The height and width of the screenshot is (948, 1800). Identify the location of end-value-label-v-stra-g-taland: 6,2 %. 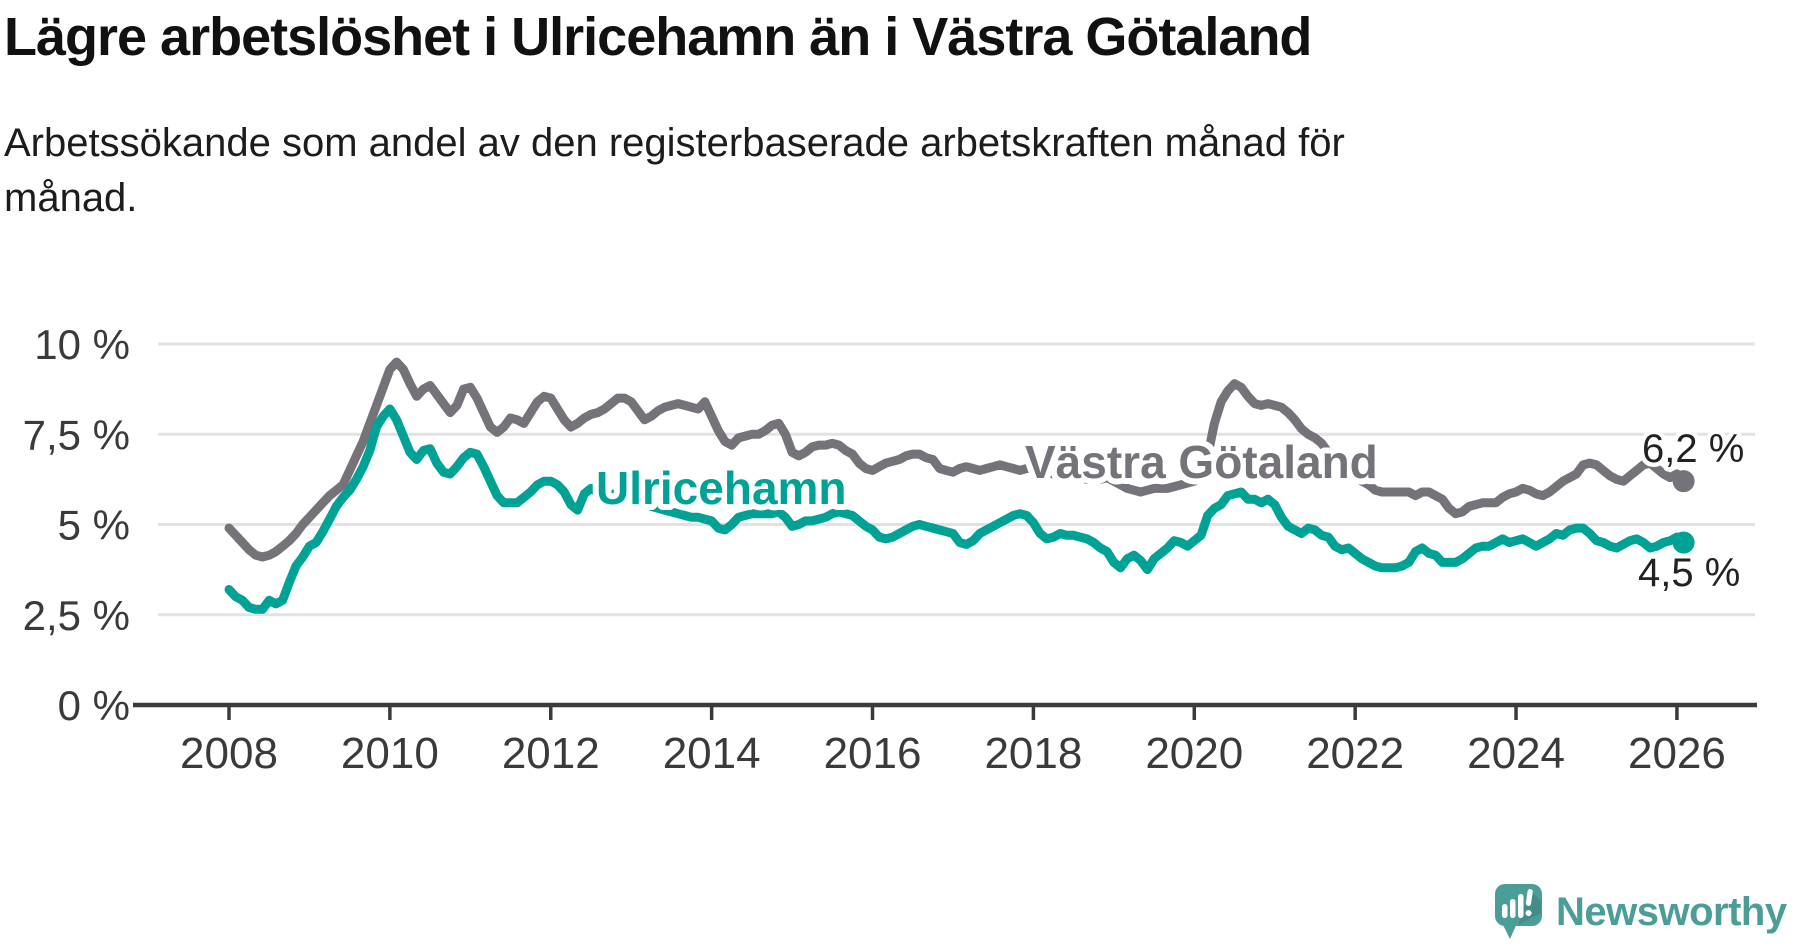
(1693, 449).